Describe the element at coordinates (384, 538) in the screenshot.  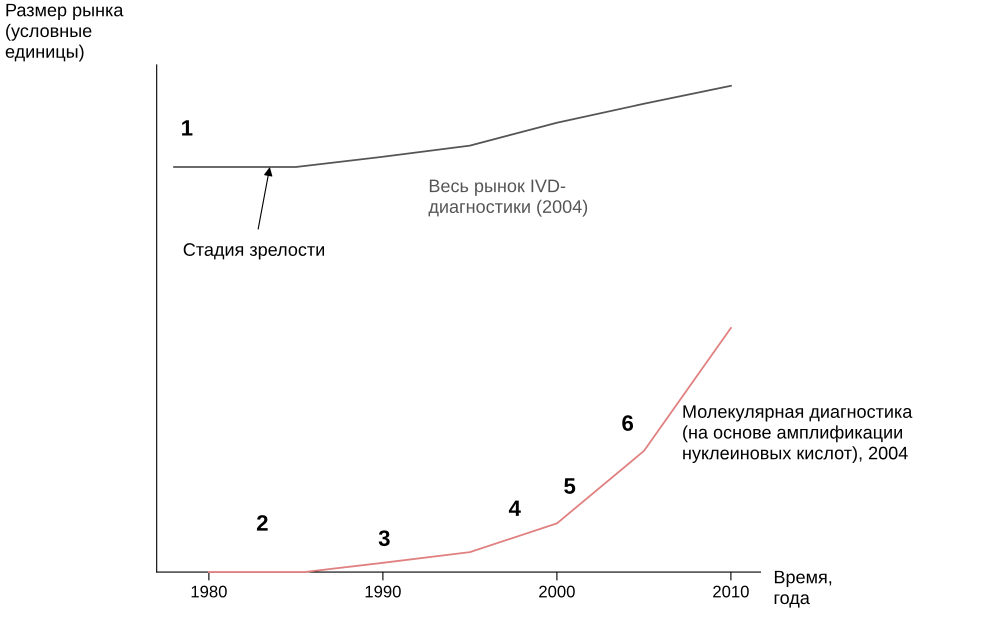
I see `annotation: 3` at that location.